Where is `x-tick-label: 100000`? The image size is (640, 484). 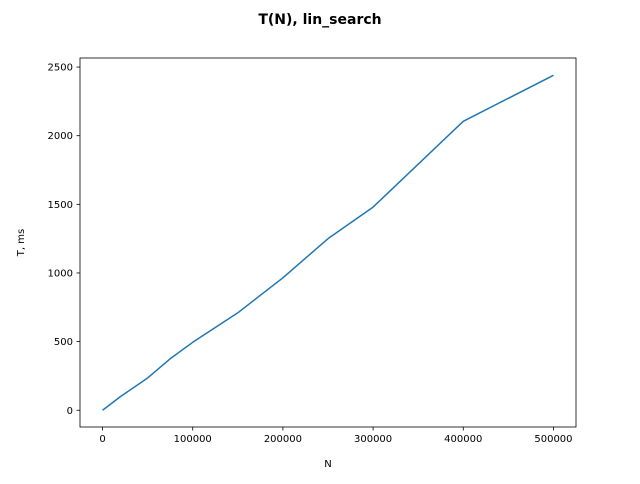 x-tick-label: 100000 is located at coordinates (193, 439).